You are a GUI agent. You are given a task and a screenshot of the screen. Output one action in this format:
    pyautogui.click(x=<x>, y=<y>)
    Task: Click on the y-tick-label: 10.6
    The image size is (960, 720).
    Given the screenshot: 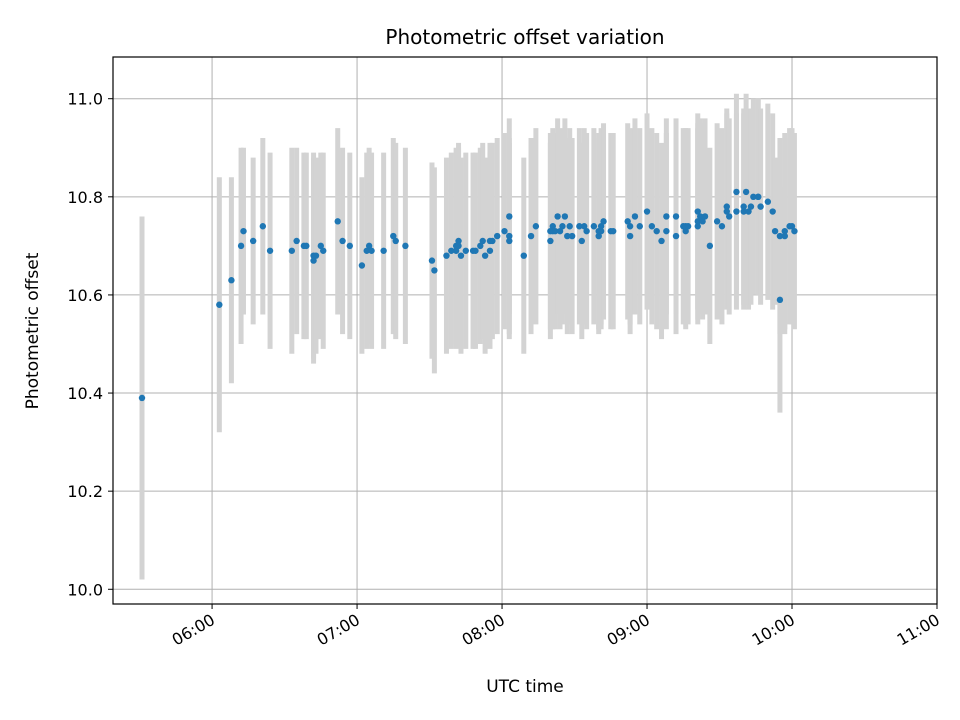 What is the action you would take?
    pyautogui.click(x=85, y=295)
    